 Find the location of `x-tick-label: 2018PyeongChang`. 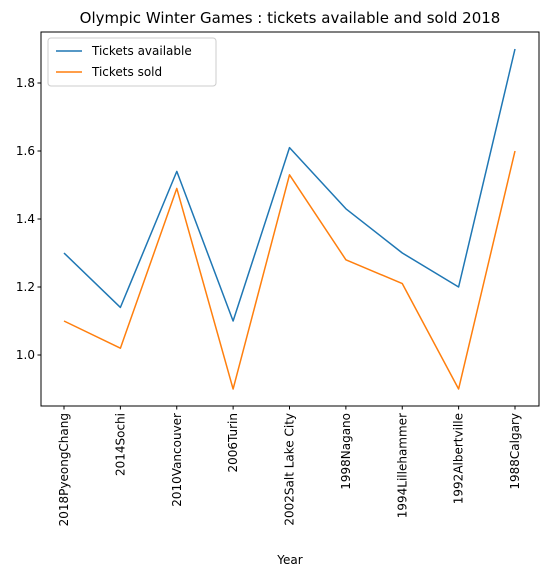

x-tick-label: 2018PyeongChang is located at coordinates (64, 469).